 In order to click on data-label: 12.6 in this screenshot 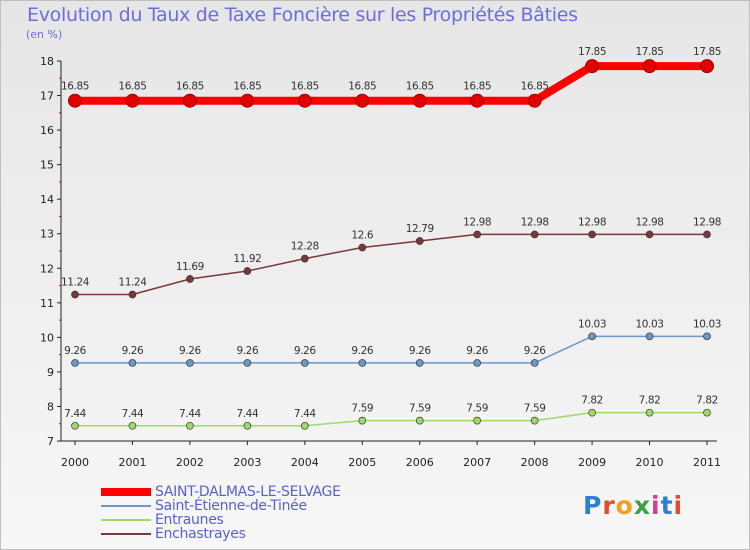, I will do `click(362, 236)`.